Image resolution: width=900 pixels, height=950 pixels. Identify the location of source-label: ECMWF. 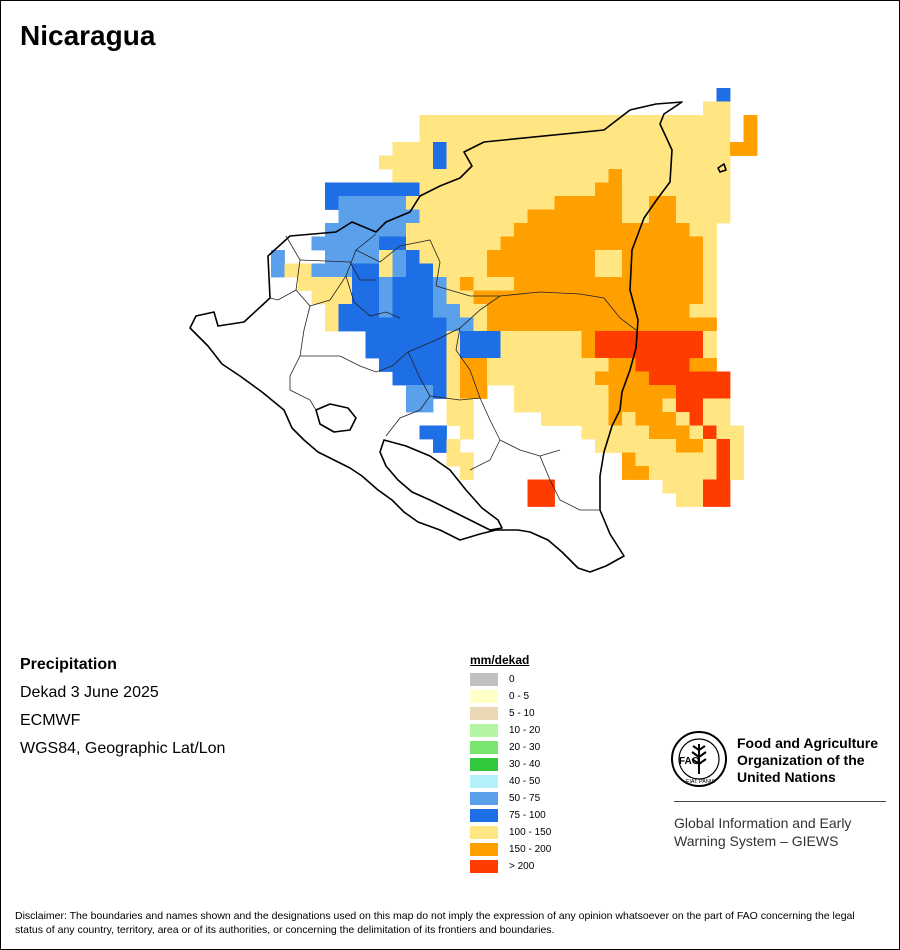
(50, 720).